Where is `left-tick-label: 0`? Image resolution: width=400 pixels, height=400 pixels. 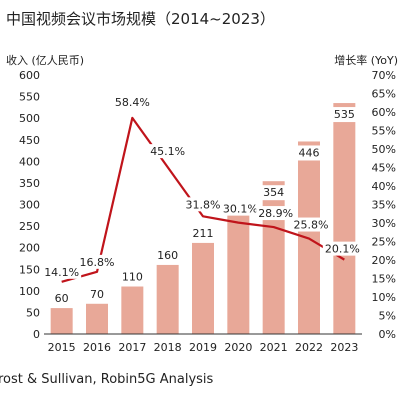
left-tick-label: 0 is located at coordinates (36, 334).